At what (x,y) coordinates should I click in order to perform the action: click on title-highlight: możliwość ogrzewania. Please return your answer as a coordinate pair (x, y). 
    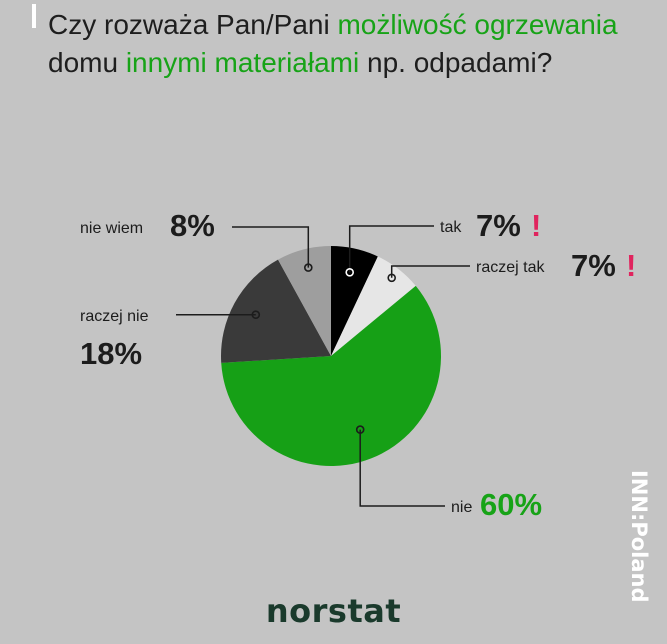
    Looking at the image, I should click on (477, 24).